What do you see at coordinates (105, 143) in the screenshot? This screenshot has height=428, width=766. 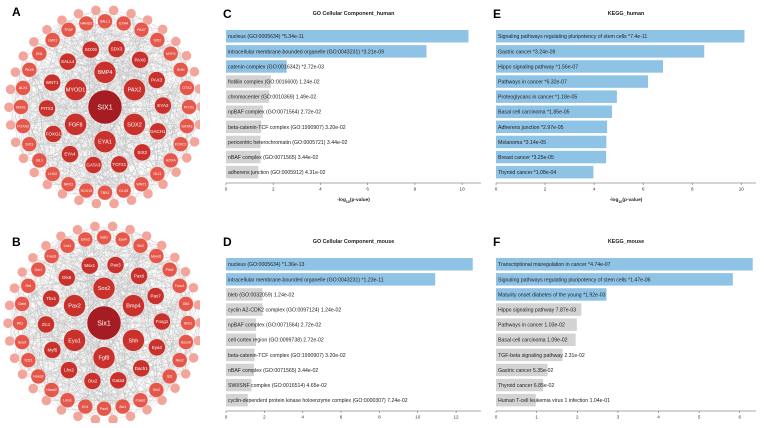 I see `human-node-eya1-label: EYA1` at bounding box center [105, 143].